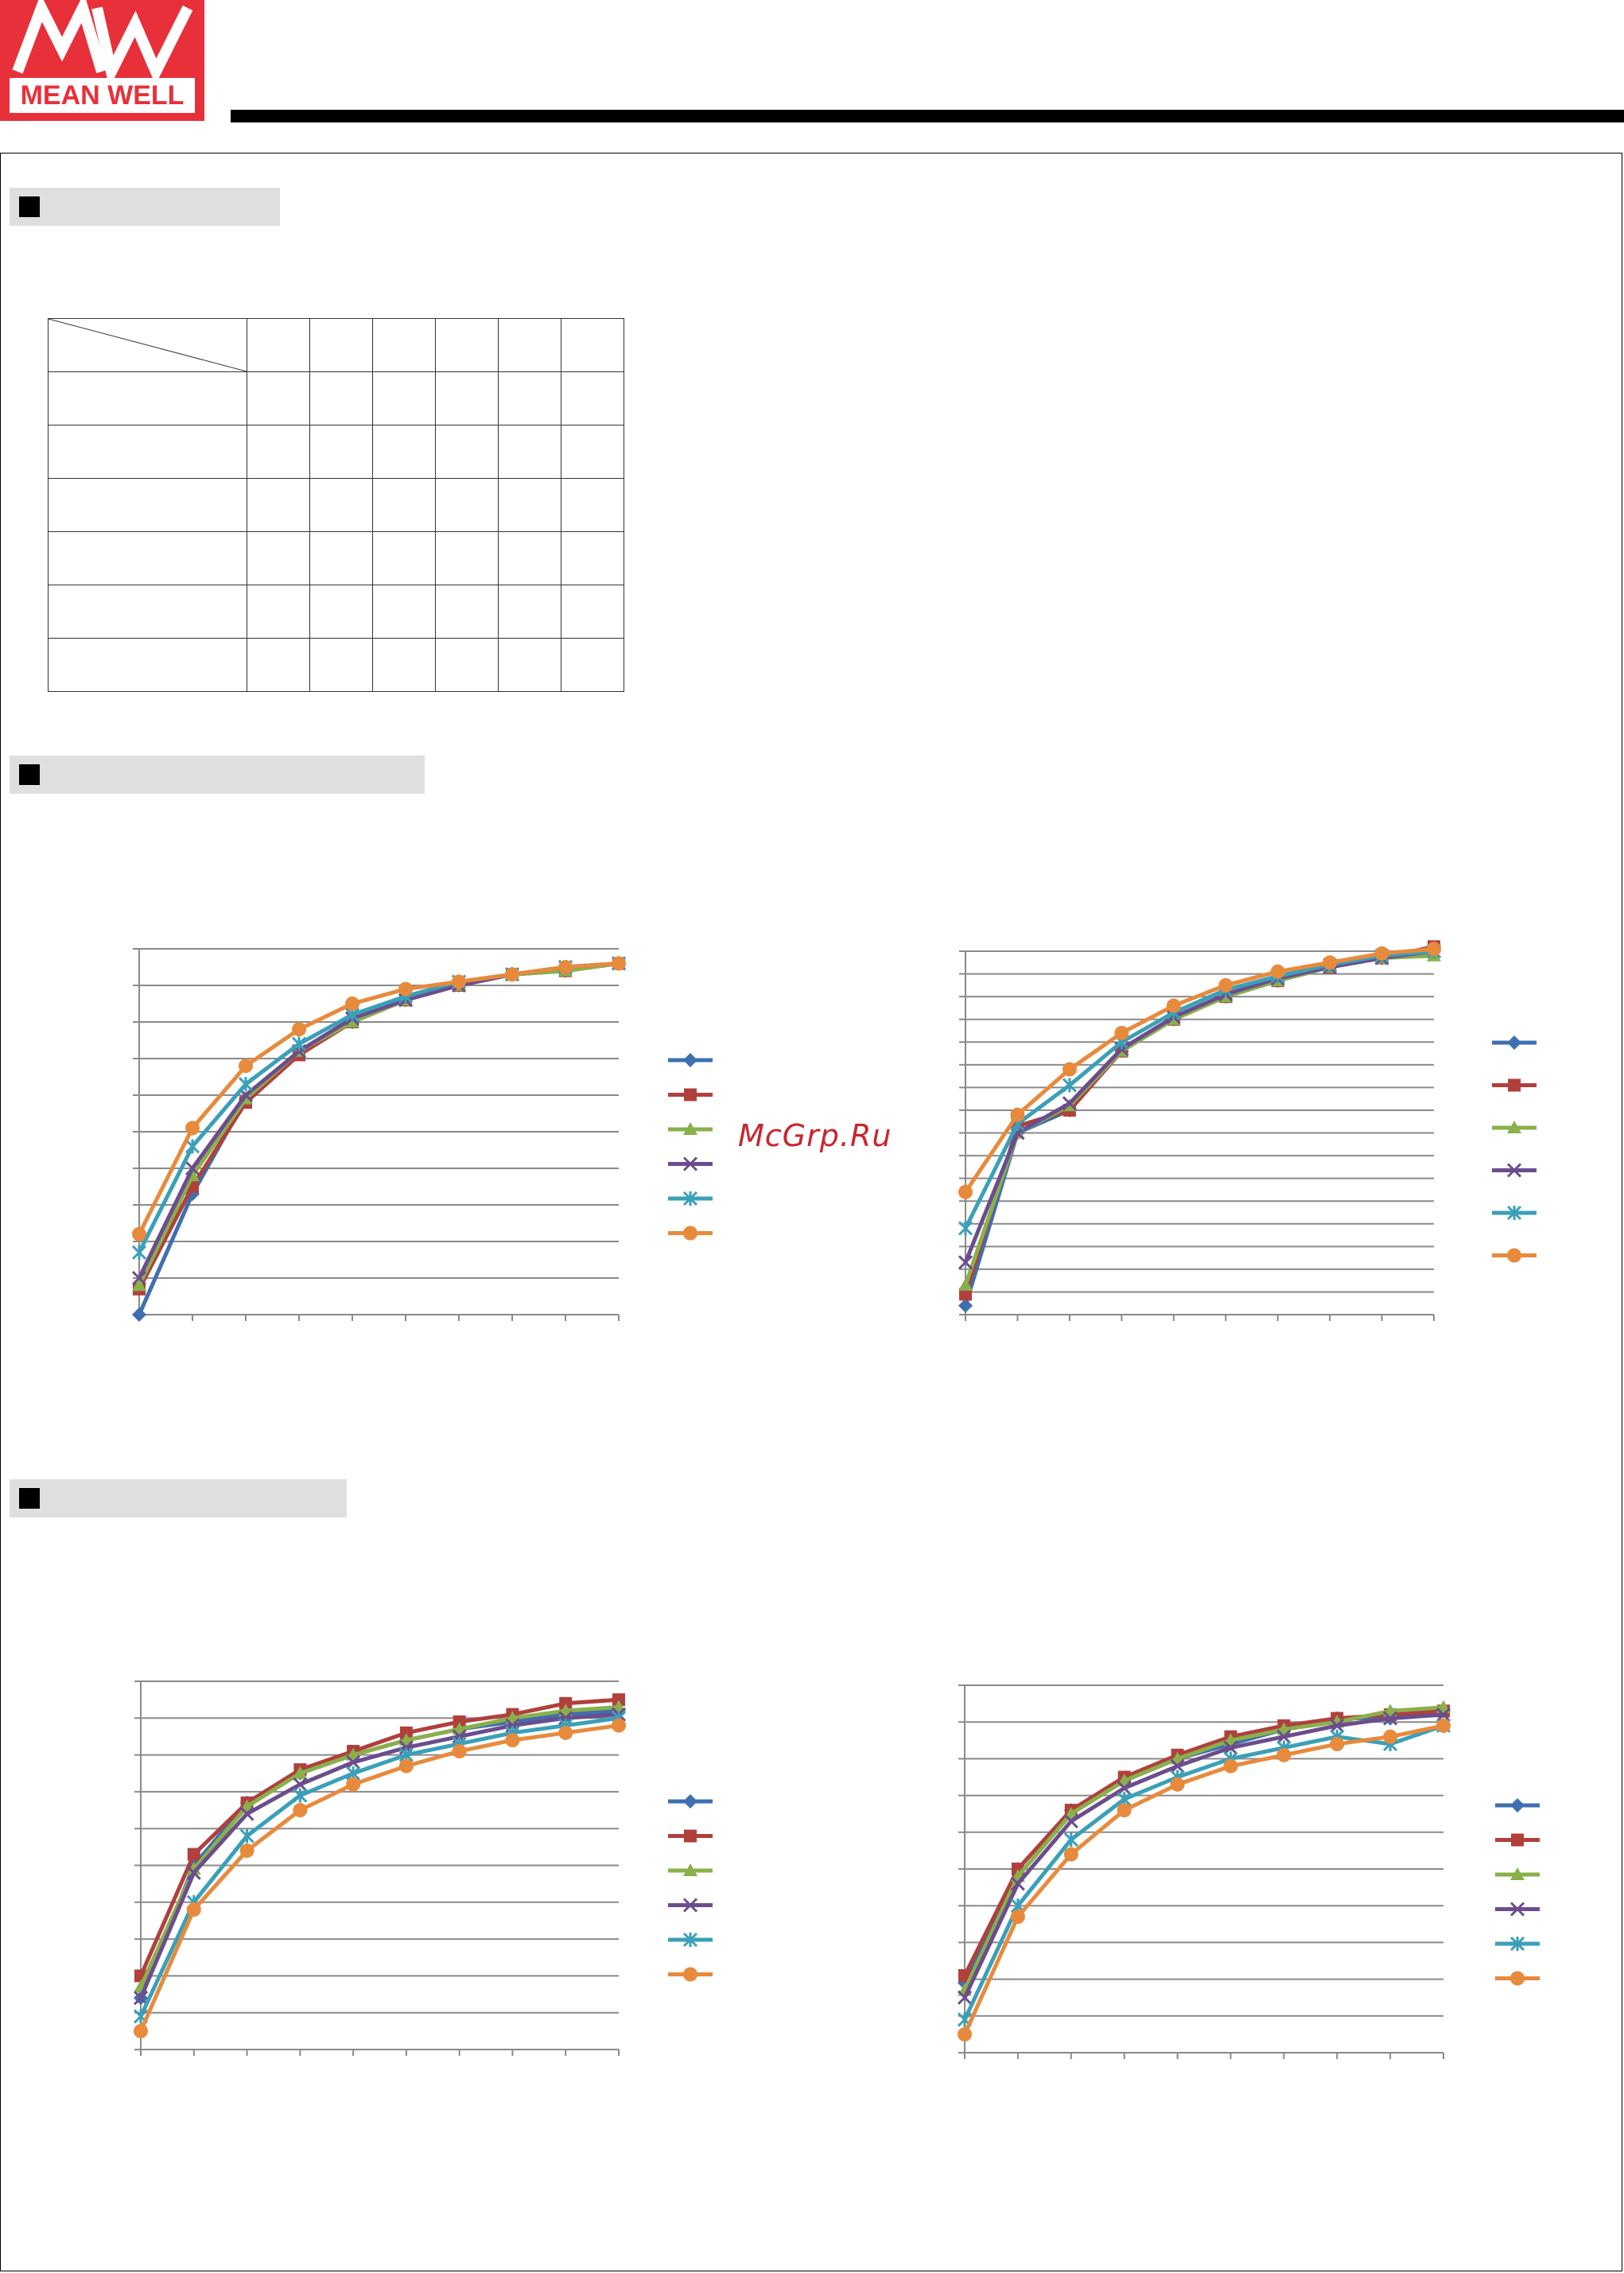 This screenshot has height=2273, width=1624. Describe the element at coordinates (102, 95) in the screenshot. I see `logo-text: MEAN WELL` at that location.